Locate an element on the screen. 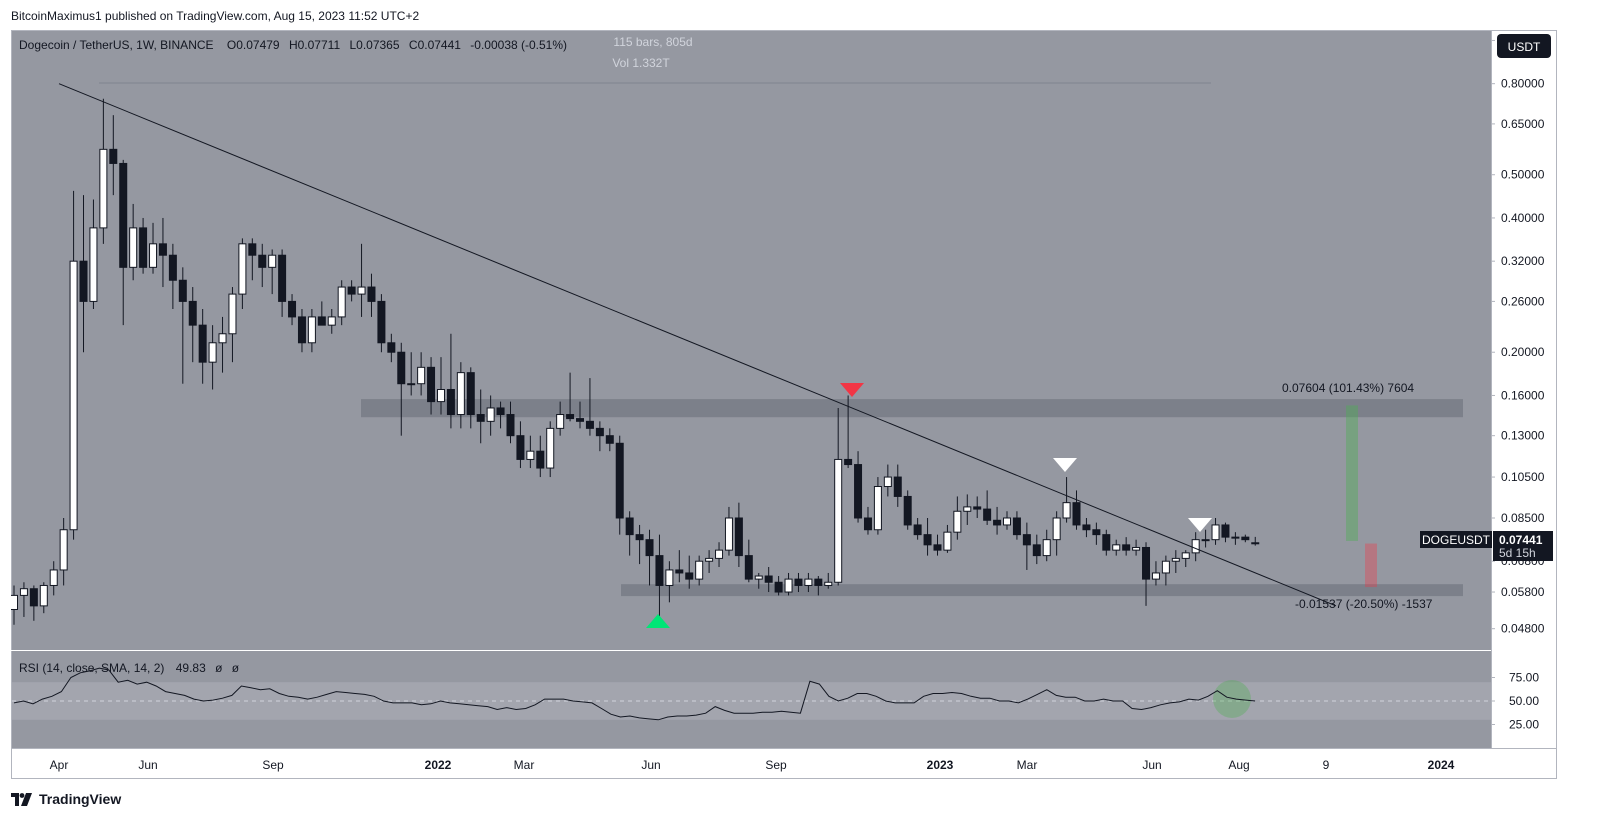 The height and width of the screenshot is (837, 1605). rsi-tick-label: 75.00 is located at coordinates (1524, 678).